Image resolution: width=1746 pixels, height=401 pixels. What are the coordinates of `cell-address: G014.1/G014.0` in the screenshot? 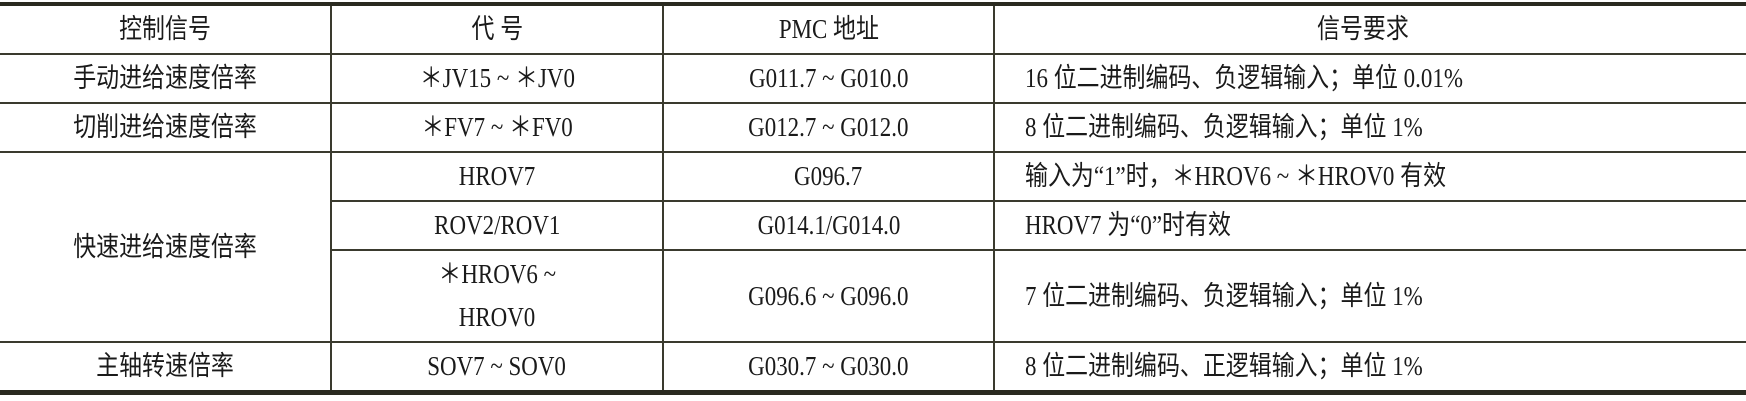 It's located at (828, 225).